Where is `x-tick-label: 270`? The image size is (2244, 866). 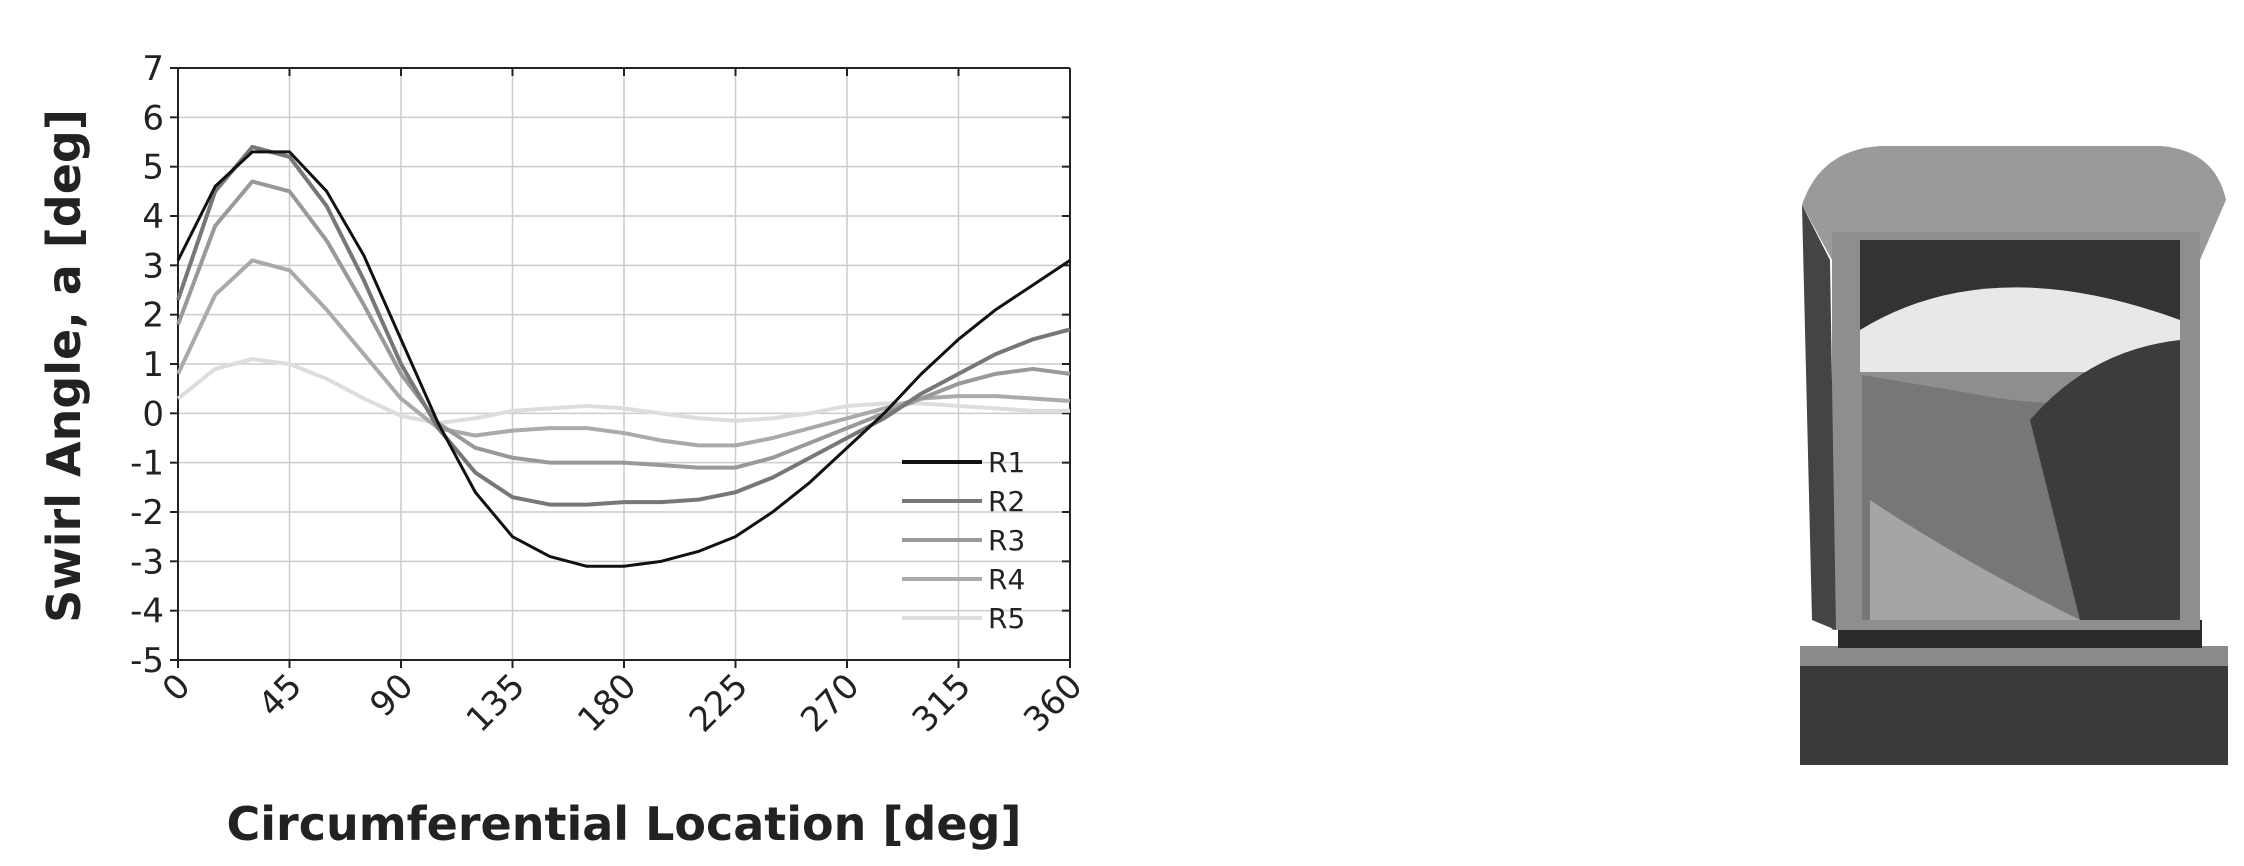 x-tick-label: 270 is located at coordinates (830, 703).